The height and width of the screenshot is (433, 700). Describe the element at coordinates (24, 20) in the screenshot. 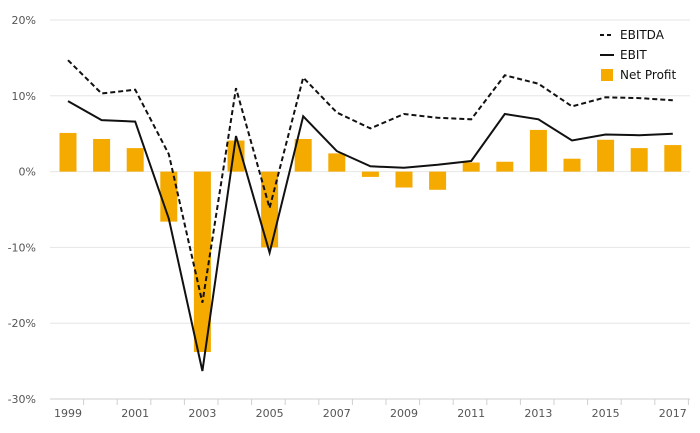

I see `y-tick-label: 20%` at that location.